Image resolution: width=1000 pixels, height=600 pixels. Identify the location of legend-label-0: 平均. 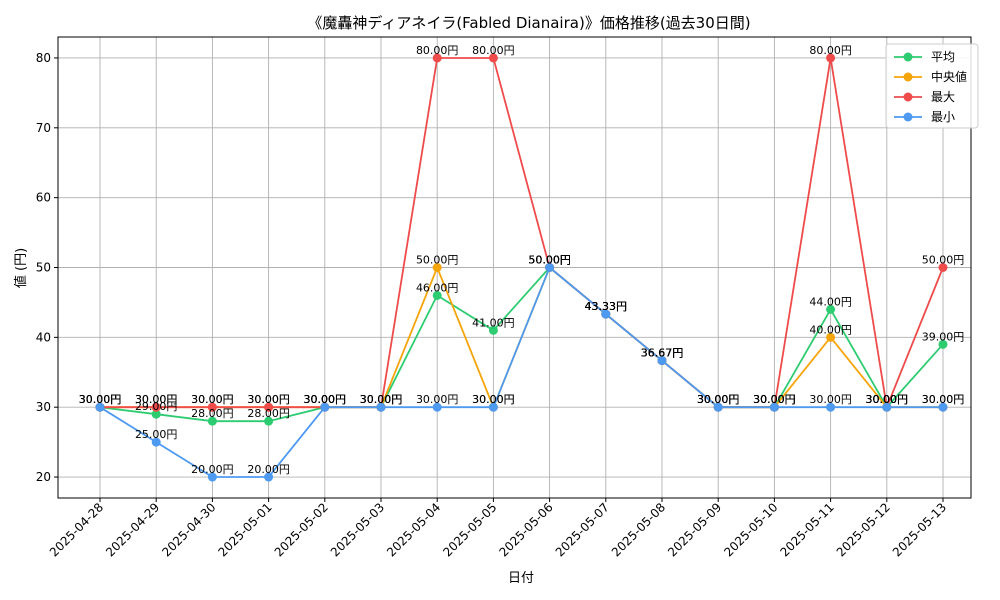
(943, 57).